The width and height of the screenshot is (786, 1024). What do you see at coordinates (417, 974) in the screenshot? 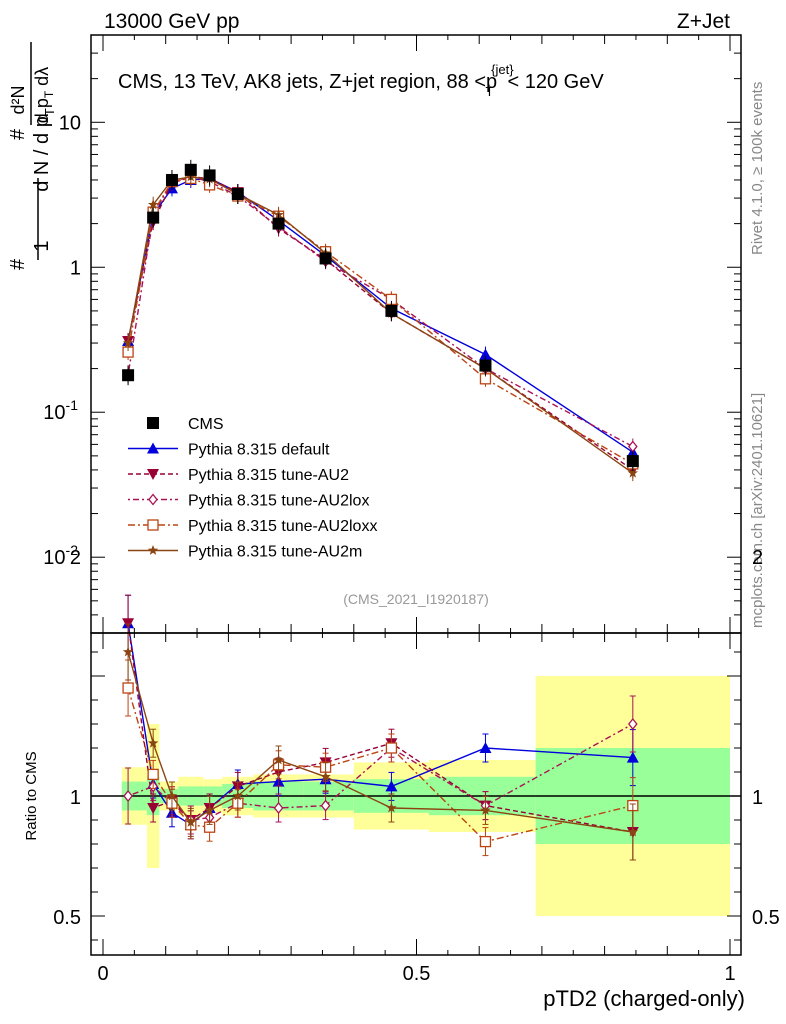
I see `x-tick-label: 0.5` at bounding box center [417, 974].